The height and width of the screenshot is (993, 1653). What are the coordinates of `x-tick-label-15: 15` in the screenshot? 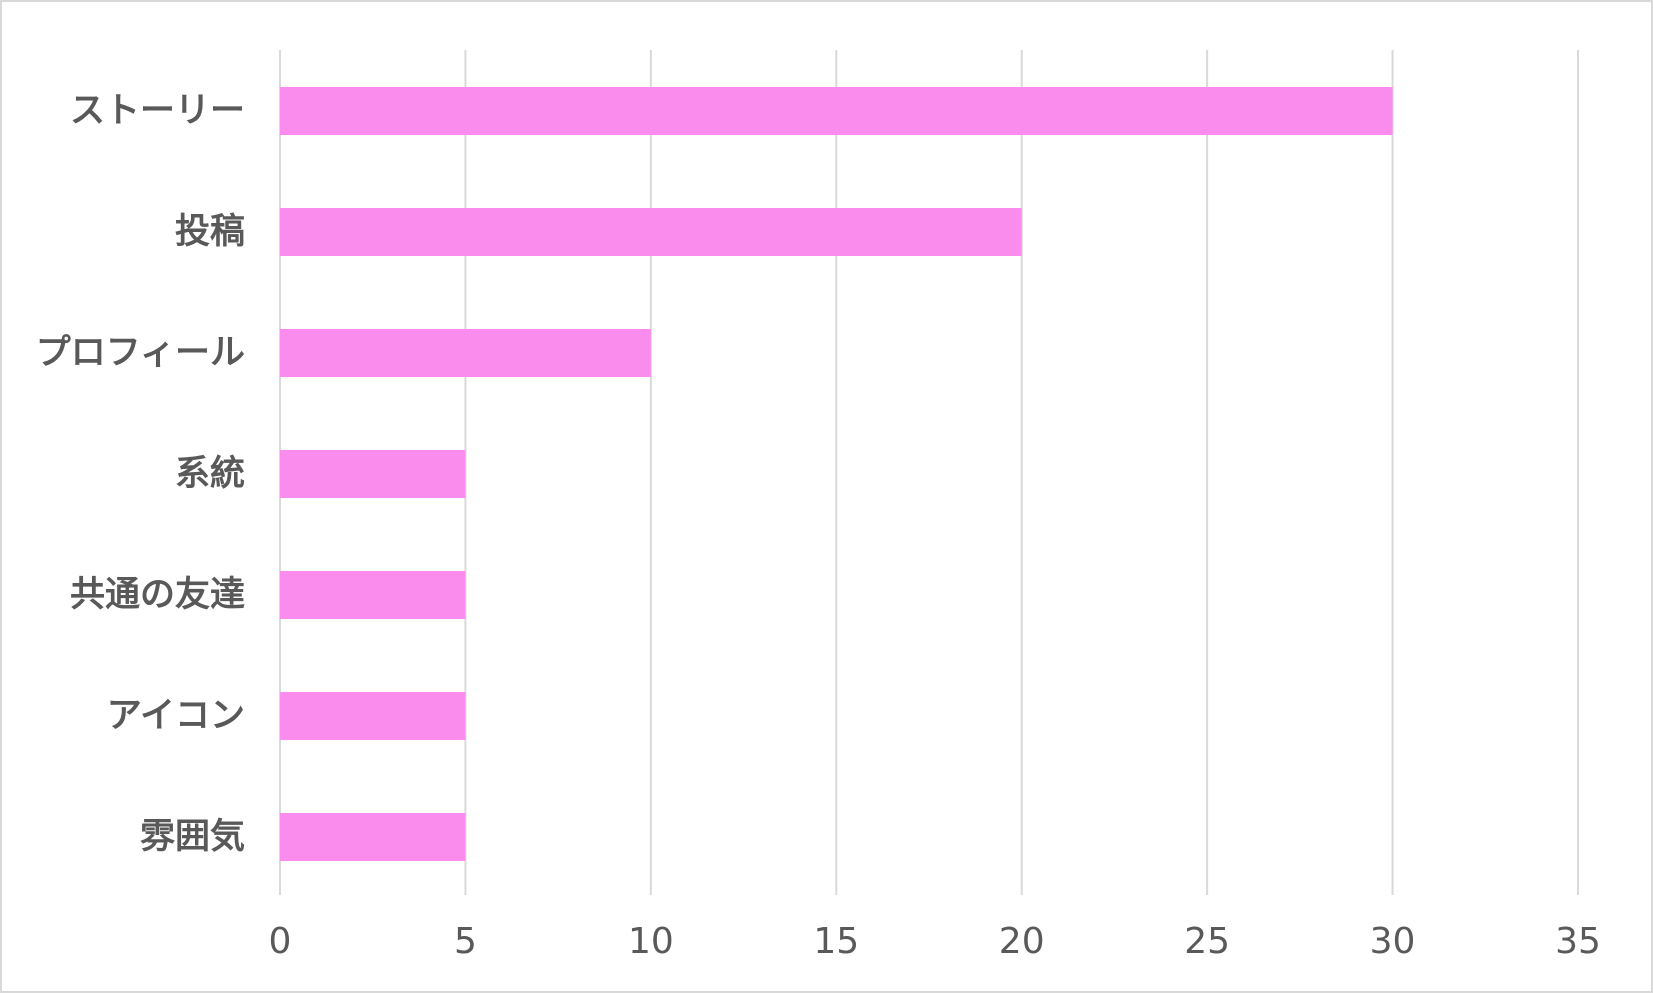 It's located at (836, 941).